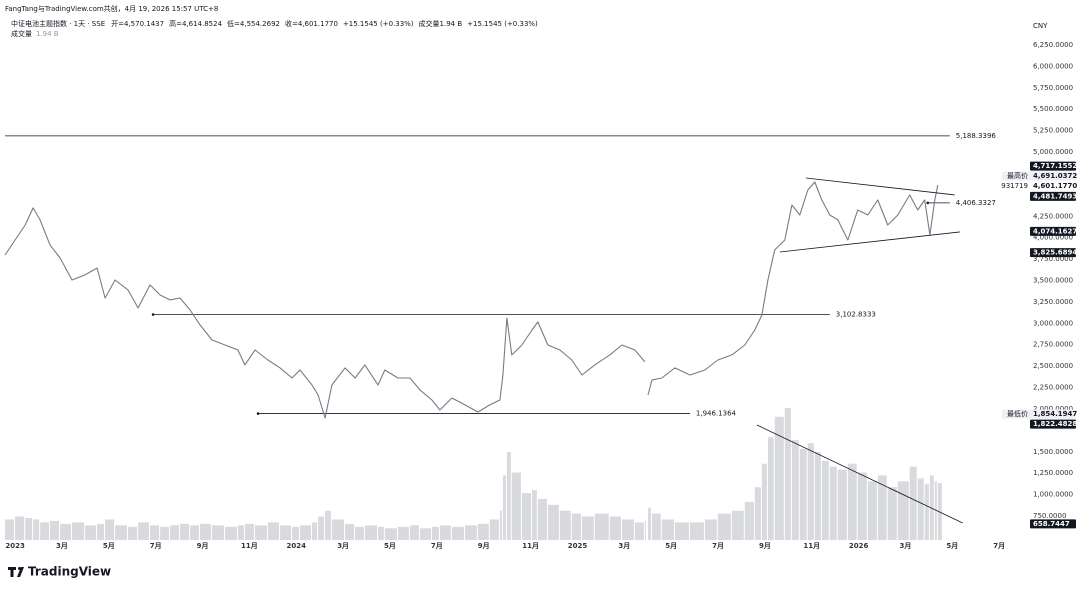 The height and width of the screenshot is (589, 1080). I want to click on price-label: 3,825.6894, so click(1055, 253).